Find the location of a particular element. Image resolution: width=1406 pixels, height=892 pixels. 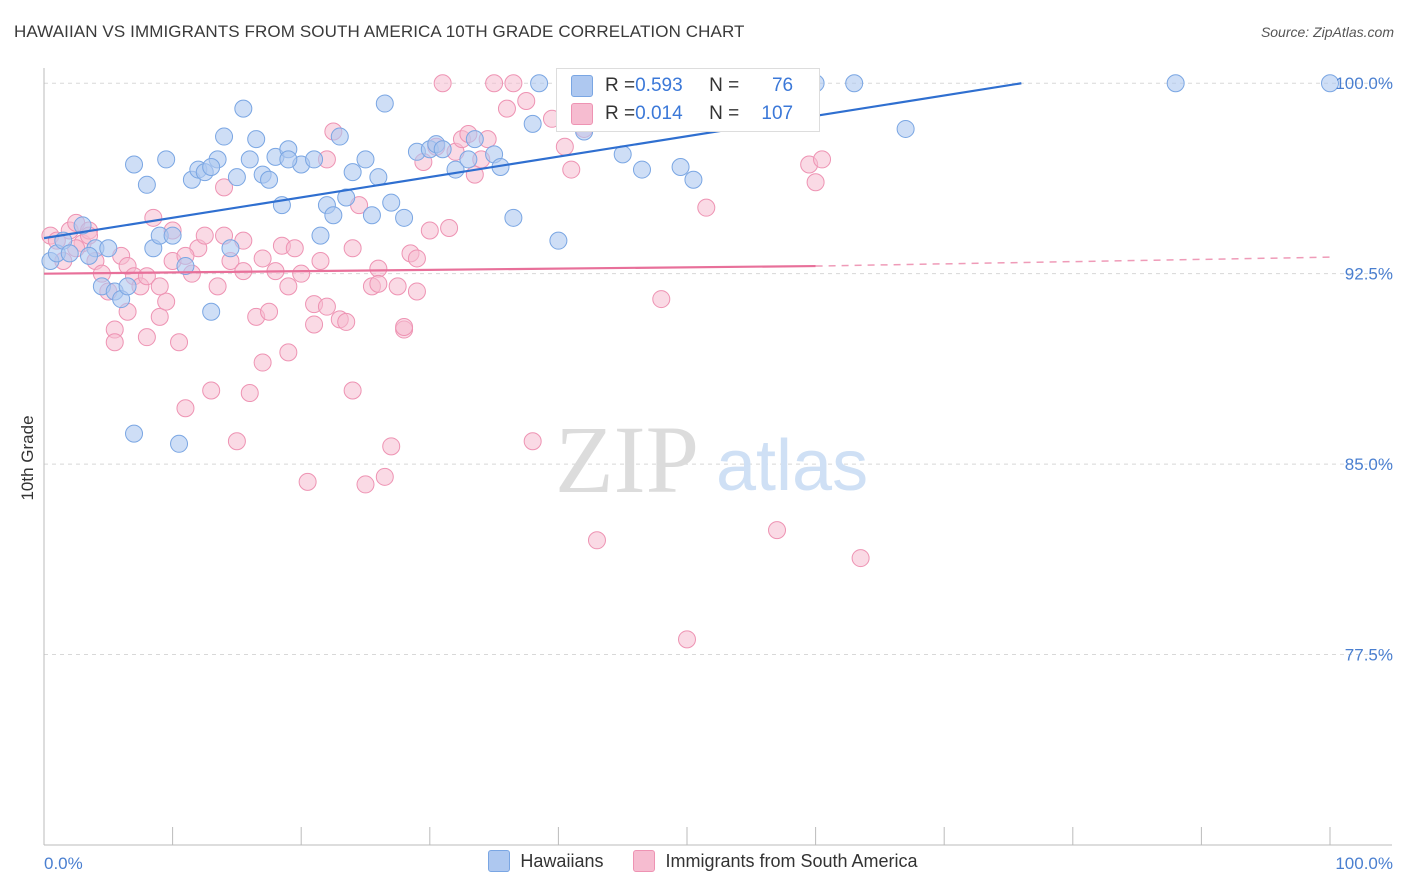

immigrants-swatch is located at coordinates (582, 114).